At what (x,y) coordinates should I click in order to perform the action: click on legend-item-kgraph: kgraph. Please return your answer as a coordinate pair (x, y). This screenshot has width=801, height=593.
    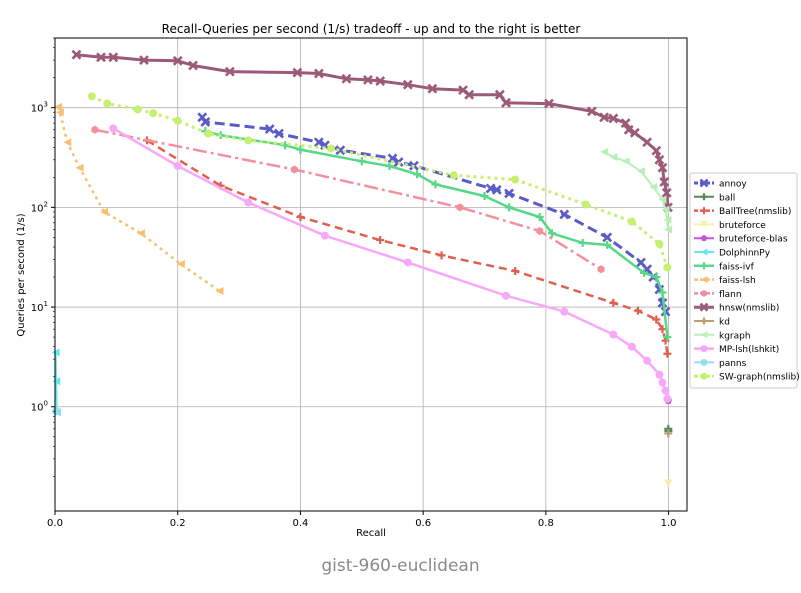
    Looking at the image, I should click on (722, 336).